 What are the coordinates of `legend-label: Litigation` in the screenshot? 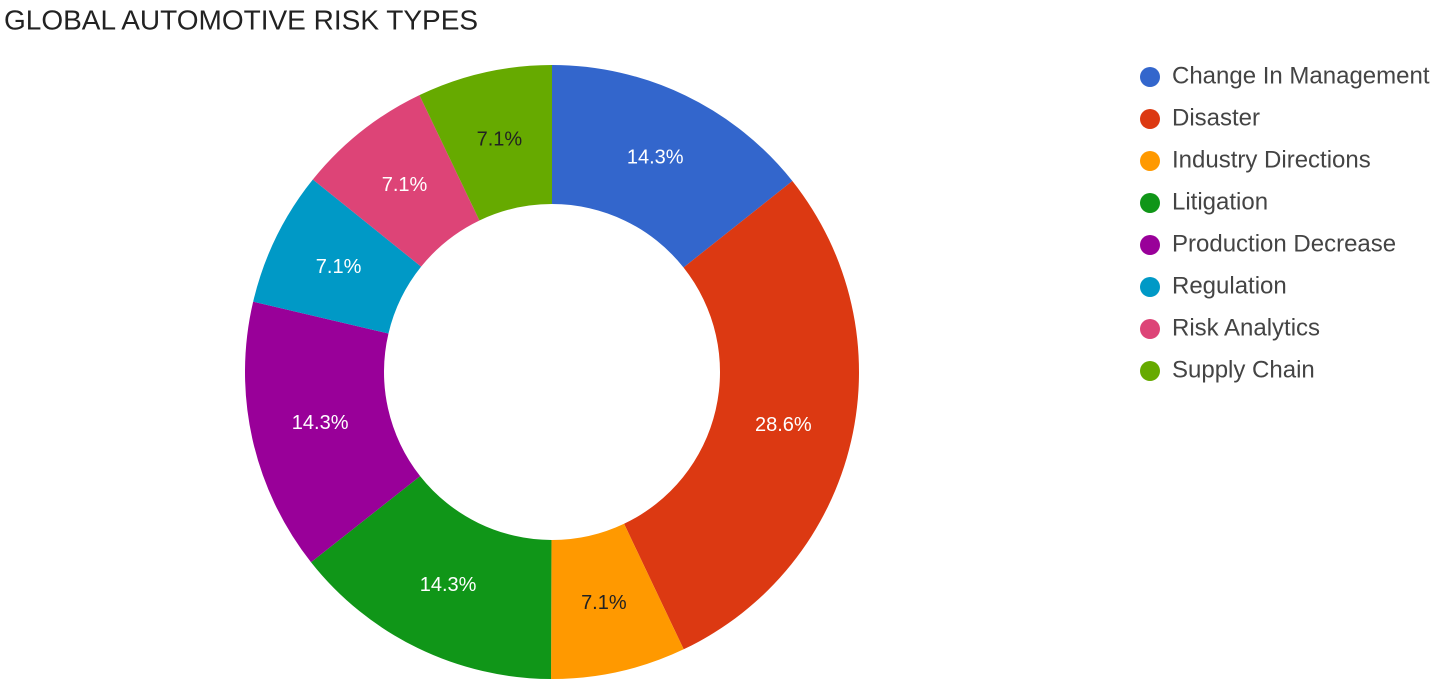 It's located at (1220, 201).